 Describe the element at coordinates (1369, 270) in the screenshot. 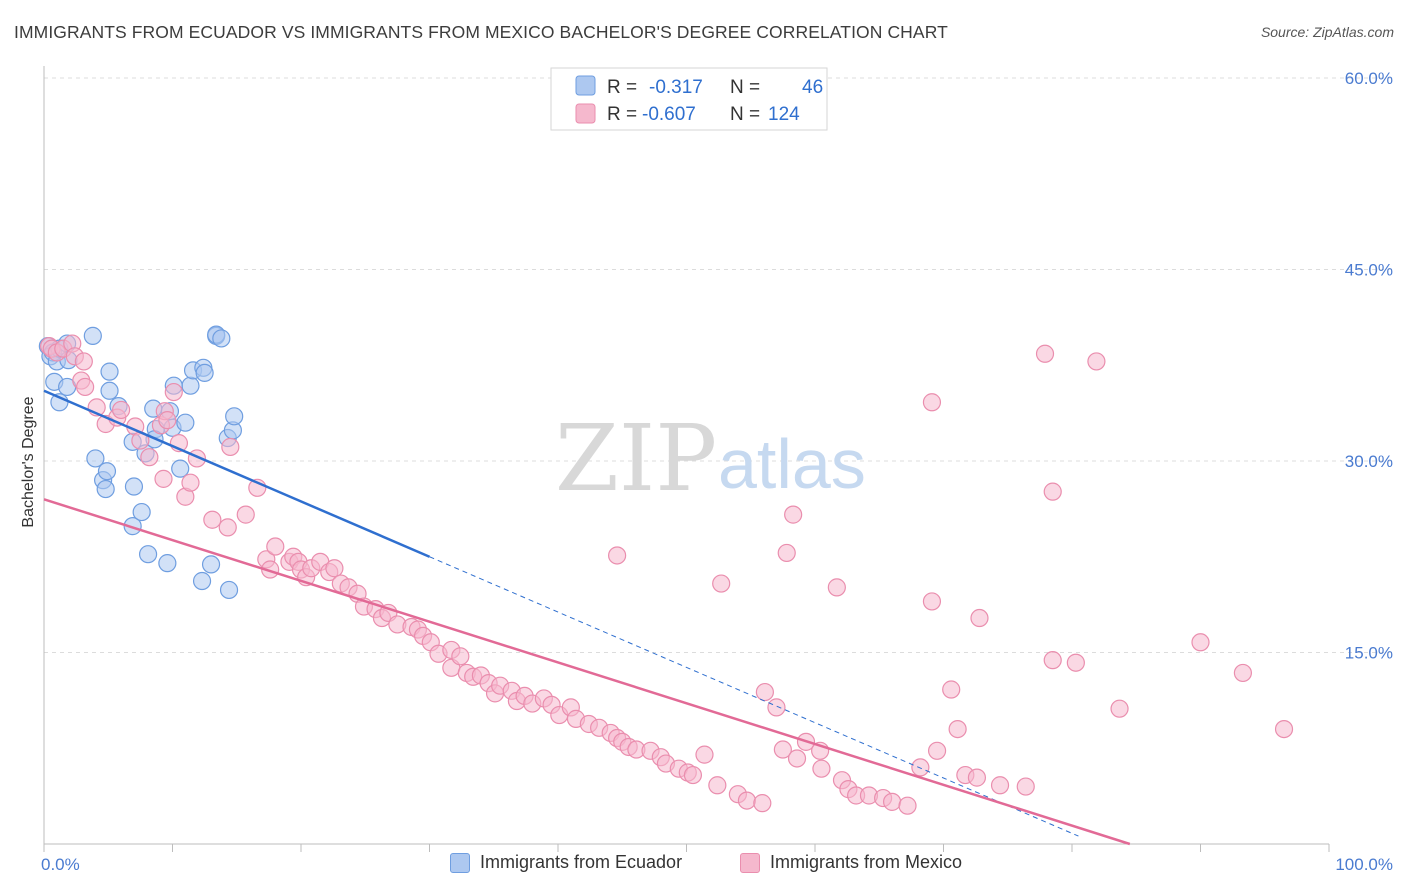

I see `y-tick-label-2: 45.0%` at that location.